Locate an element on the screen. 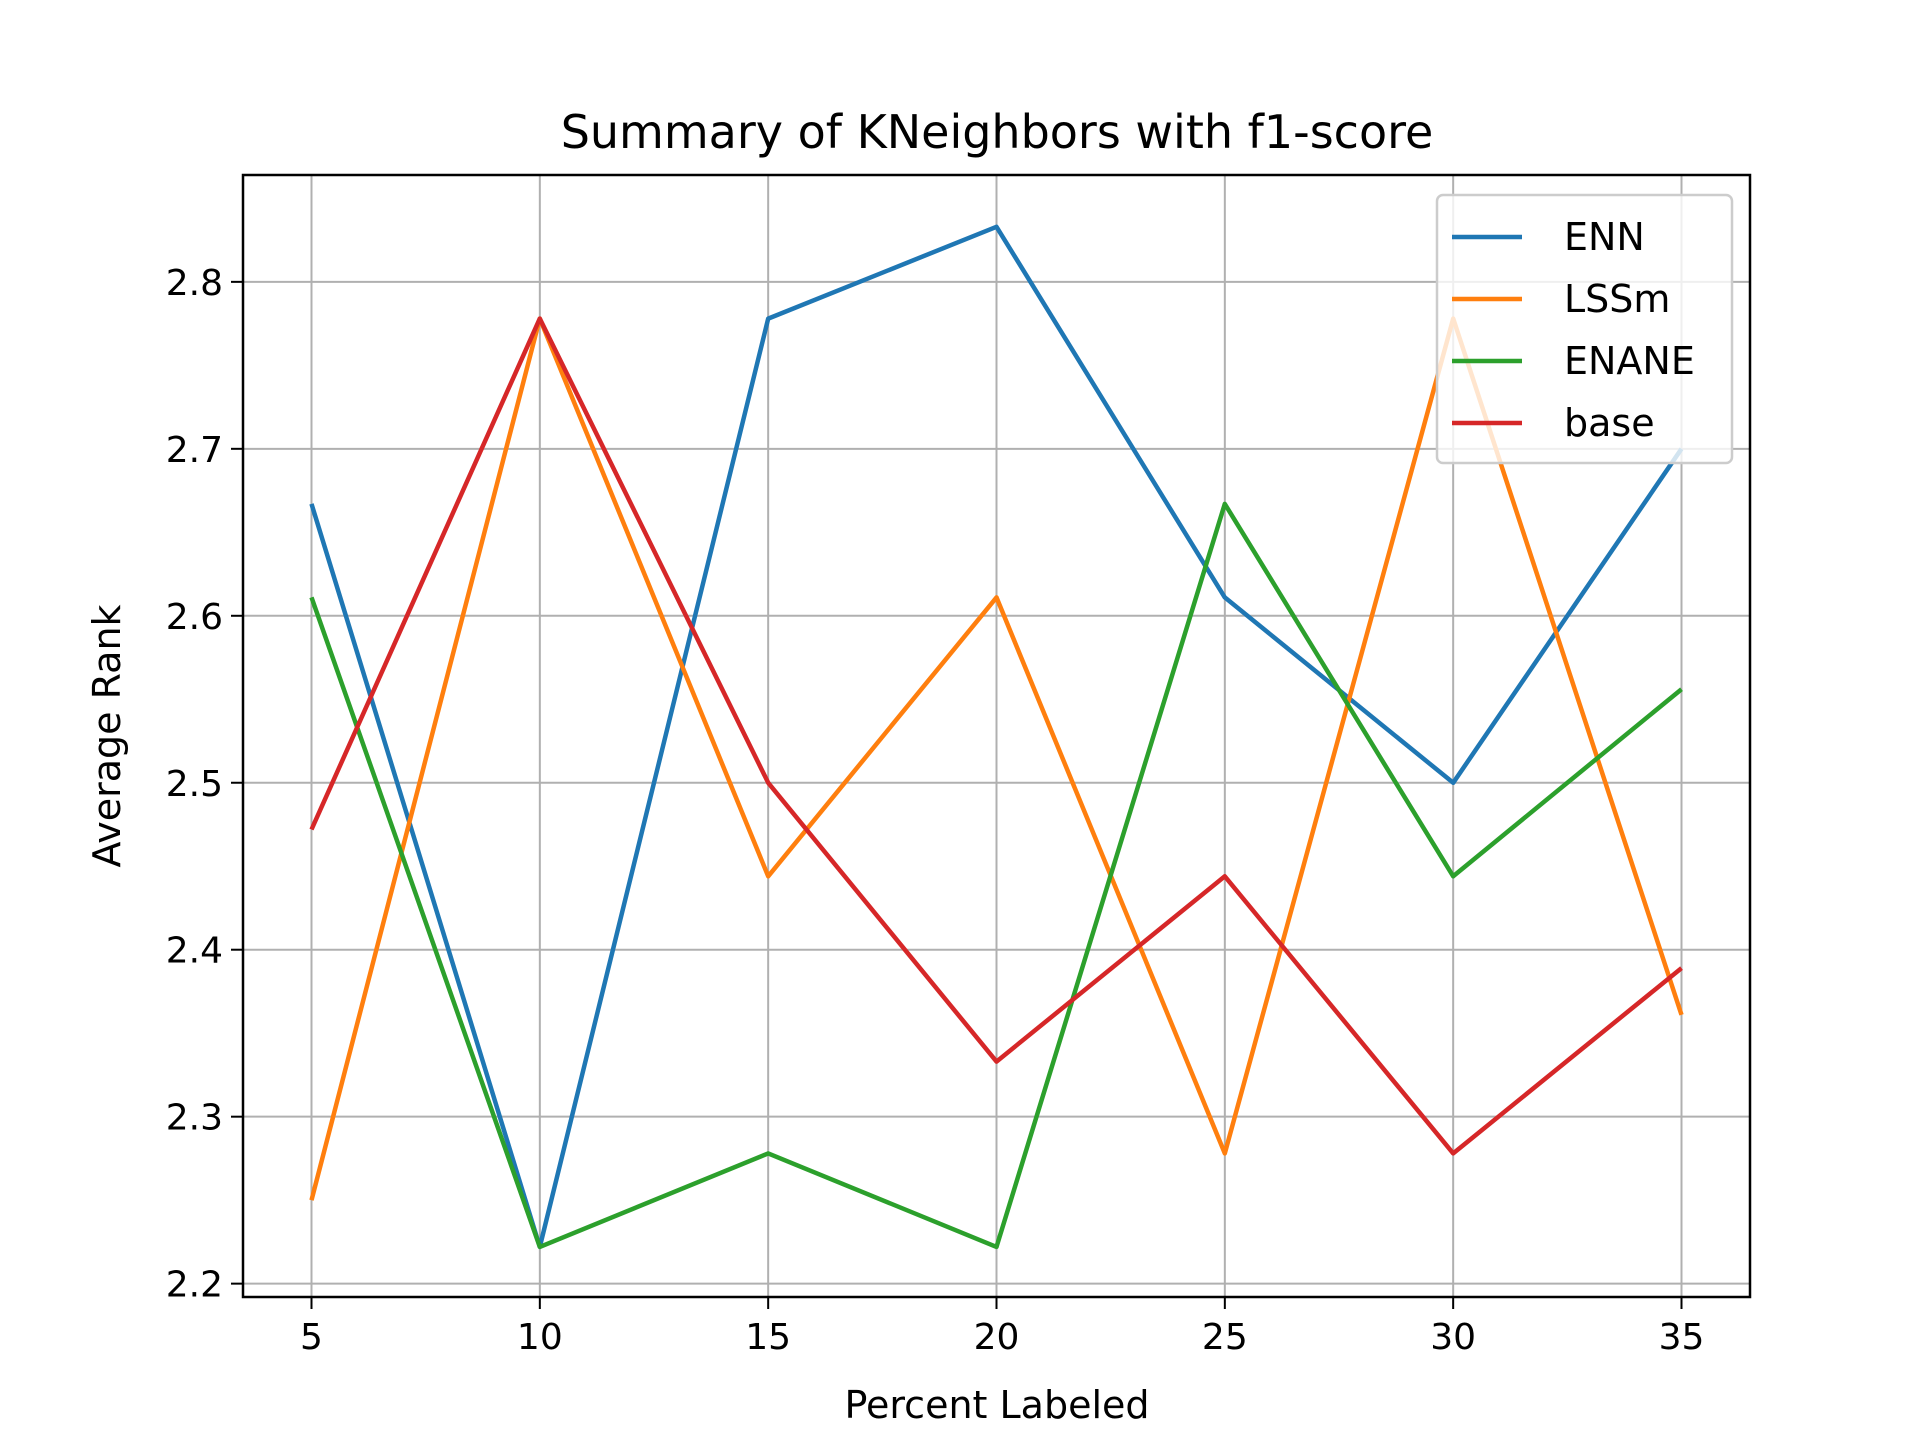 The image size is (1920, 1440). x-tick-label: 15 is located at coordinates (768, 1337).